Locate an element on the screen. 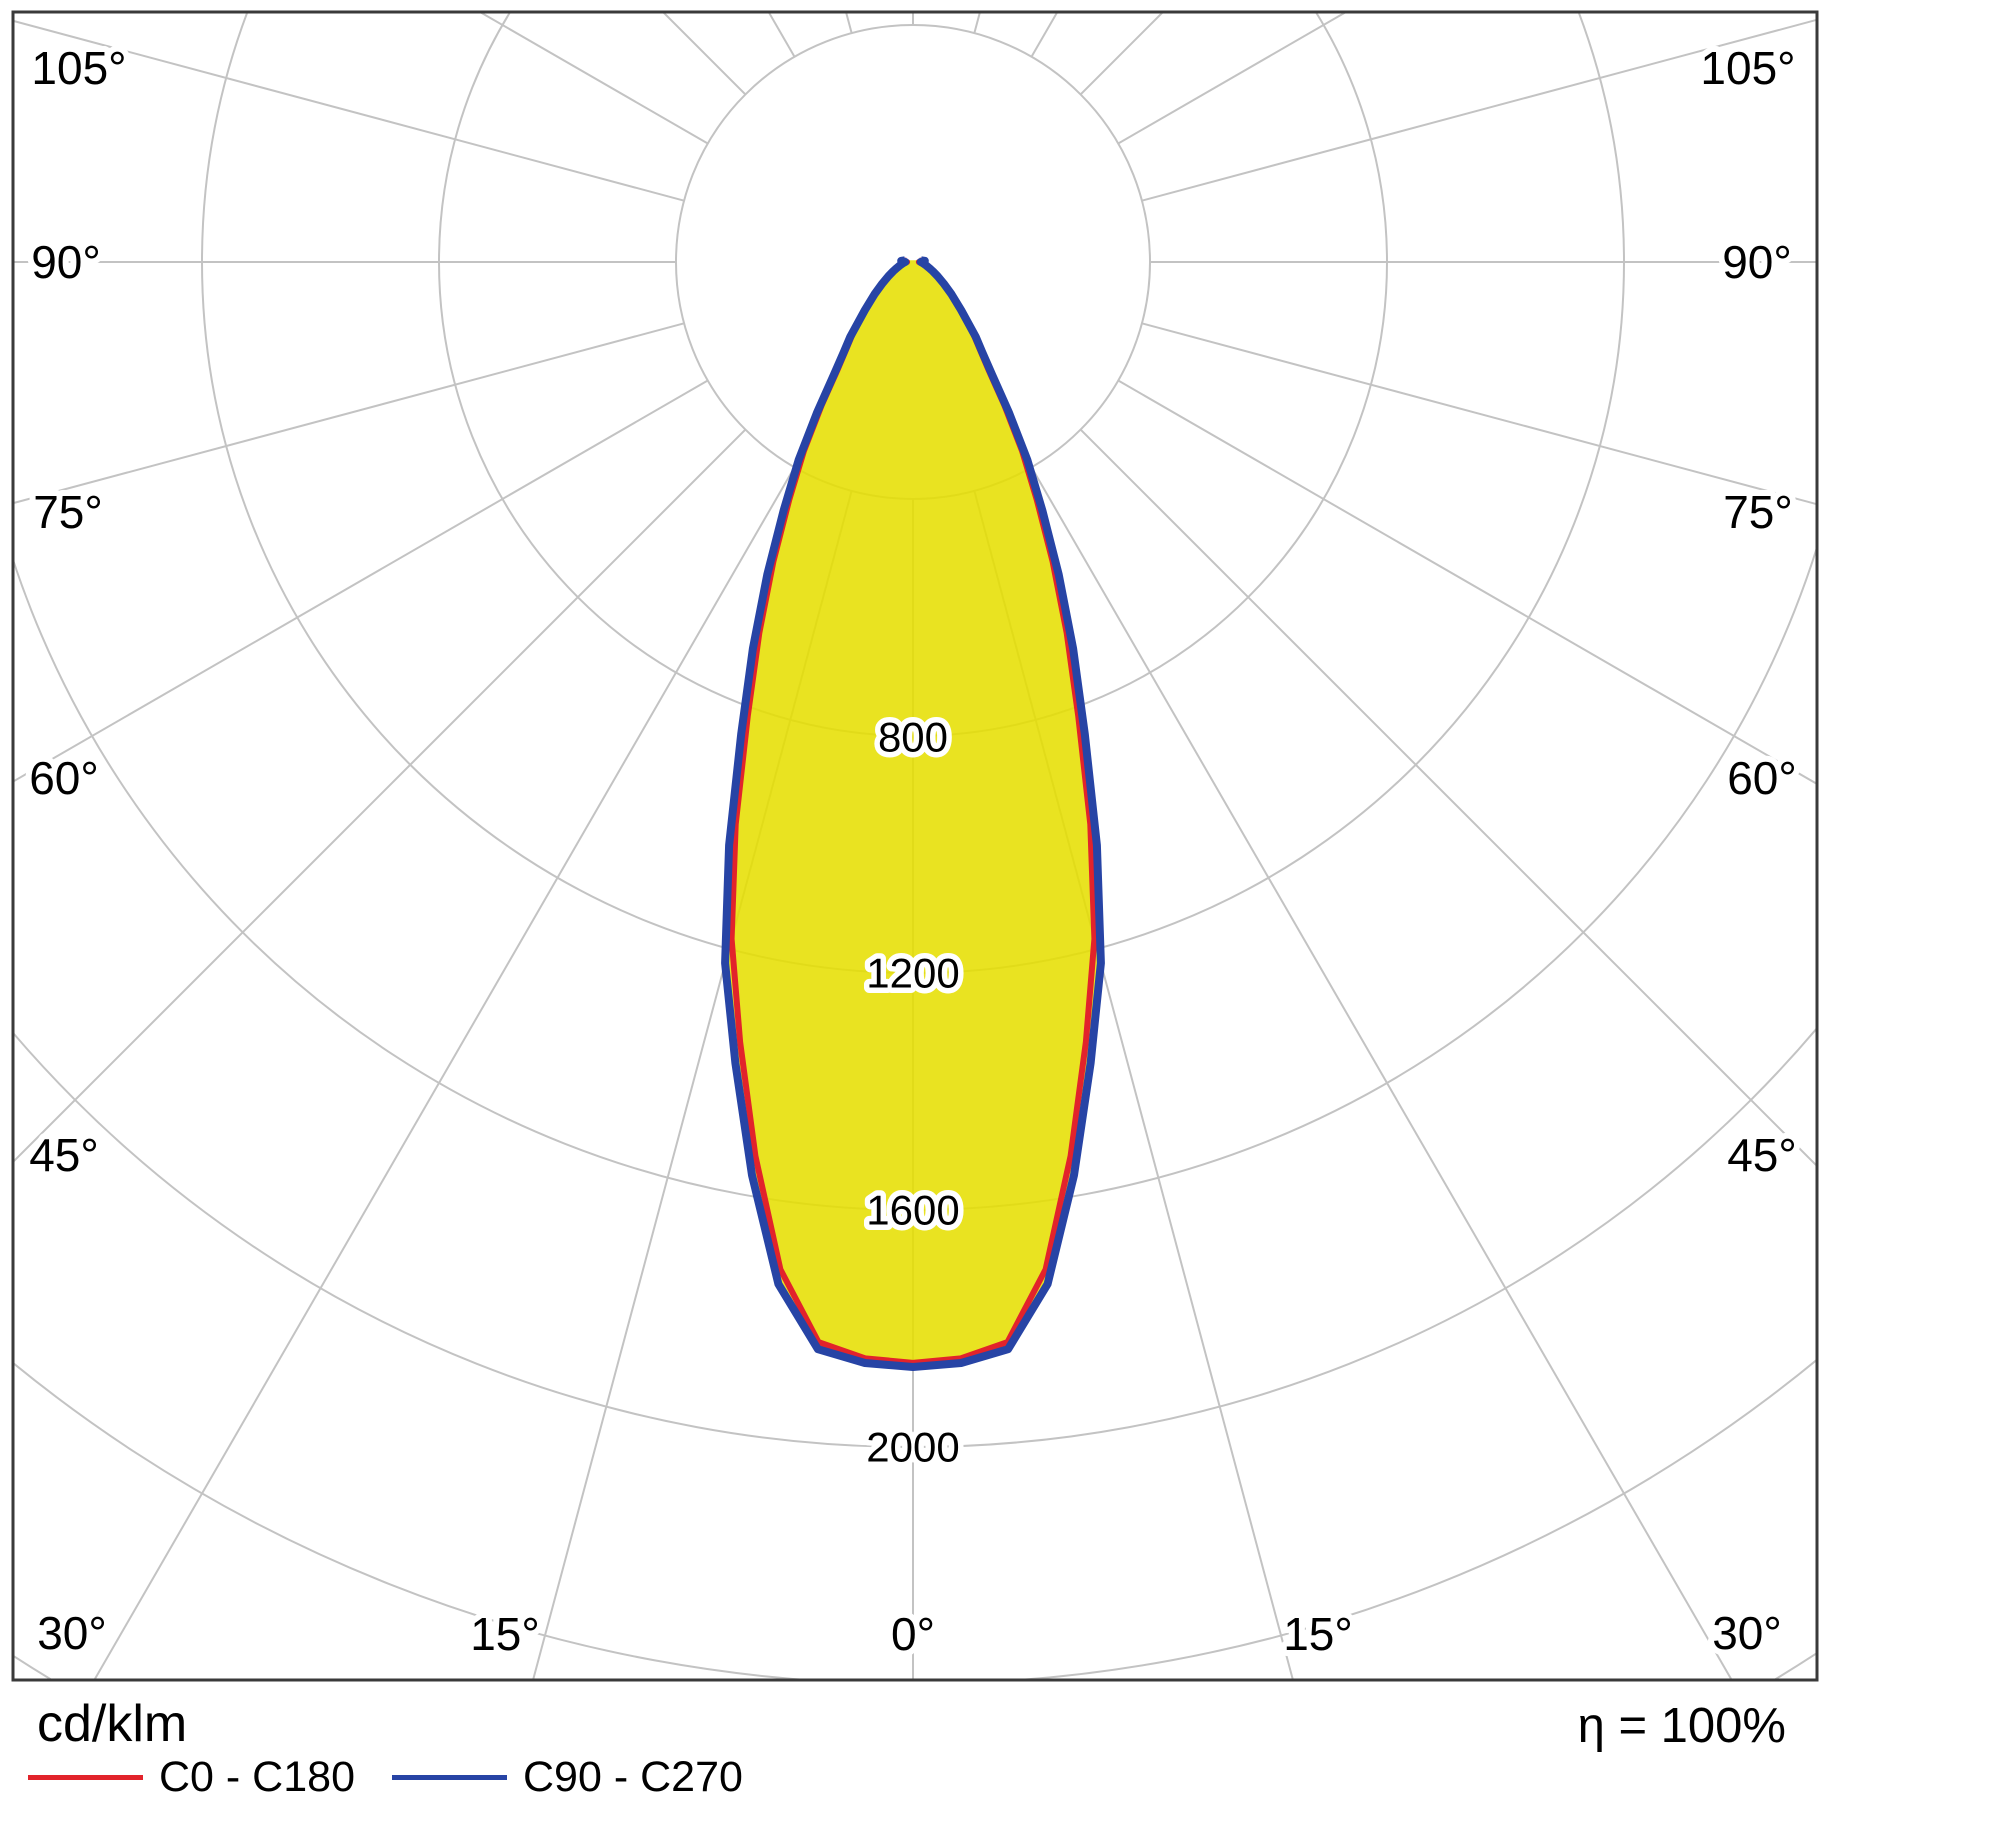  legend-swatch-c90-c270 is located at coordinates (449, 1777).